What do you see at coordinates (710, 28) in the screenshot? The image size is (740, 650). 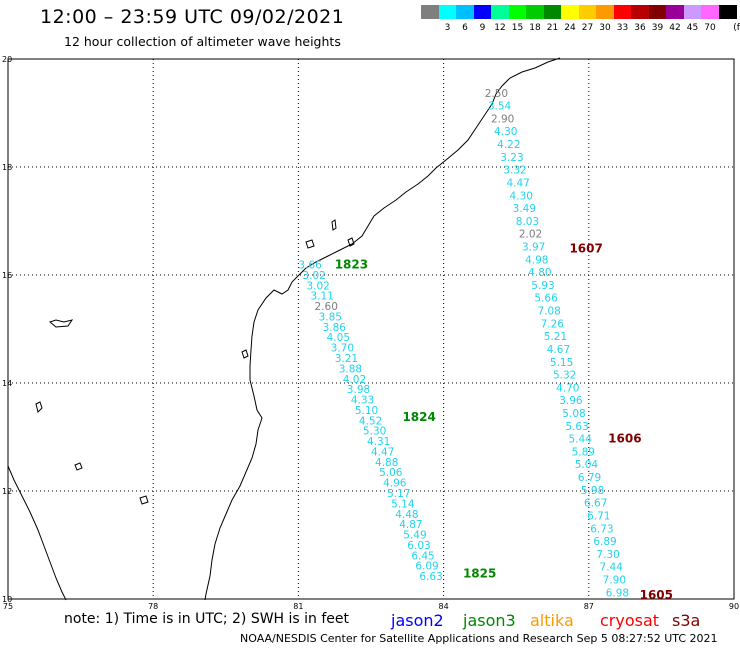 I see `scale-label: 70` at bounding box center [710, 28].